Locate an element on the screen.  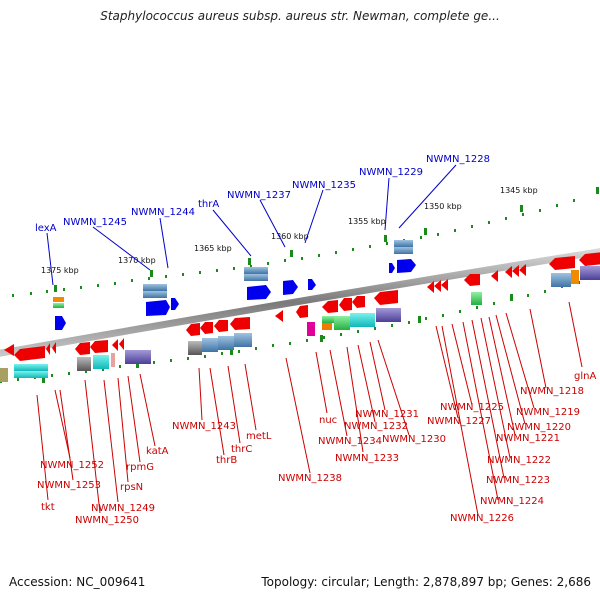
gene-label: NWMN_1235 is located at coordinates (324, 185).